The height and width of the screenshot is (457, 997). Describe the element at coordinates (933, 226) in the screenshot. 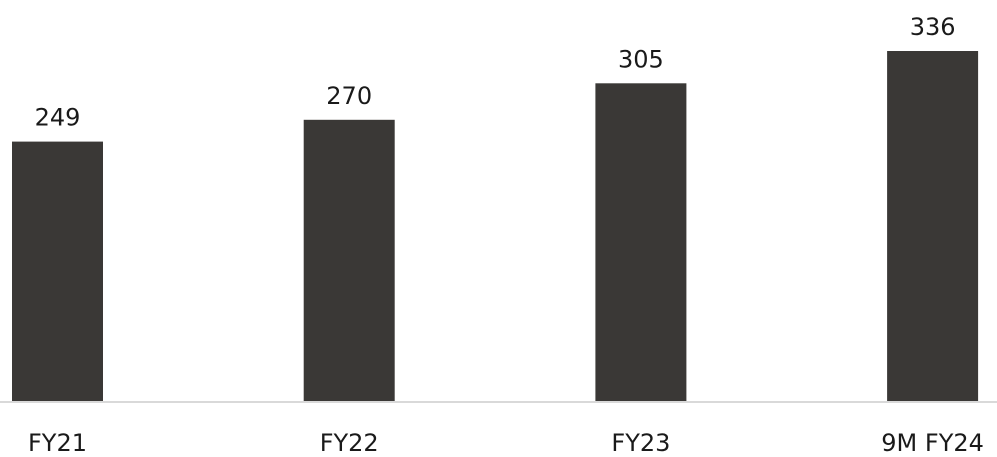

I see `bar-9m-fy24` at that location.